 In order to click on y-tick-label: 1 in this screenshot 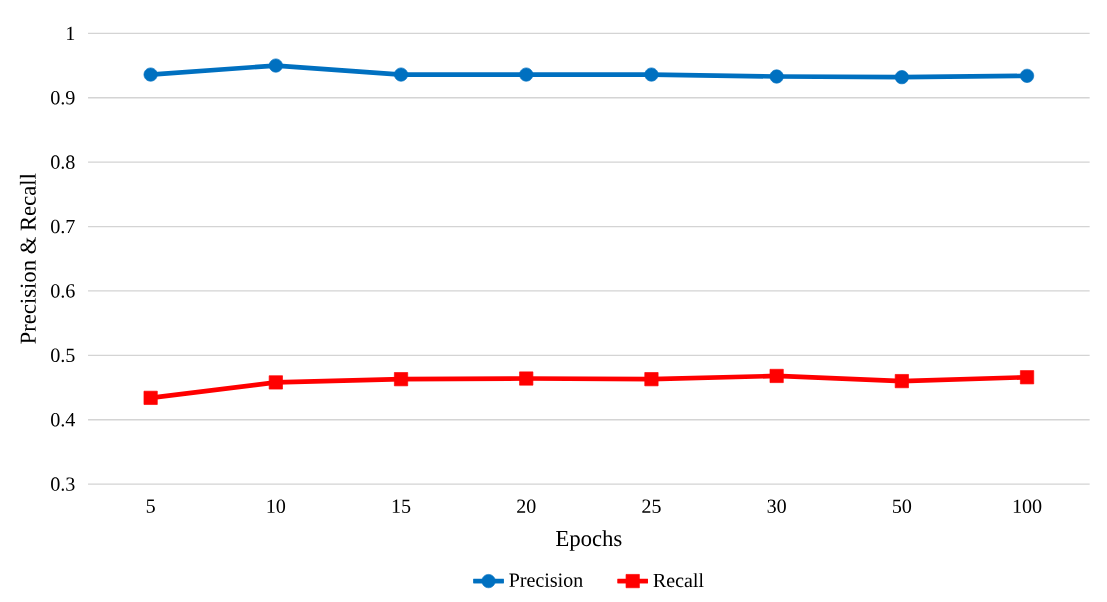, I will do `click(71, 33)`.